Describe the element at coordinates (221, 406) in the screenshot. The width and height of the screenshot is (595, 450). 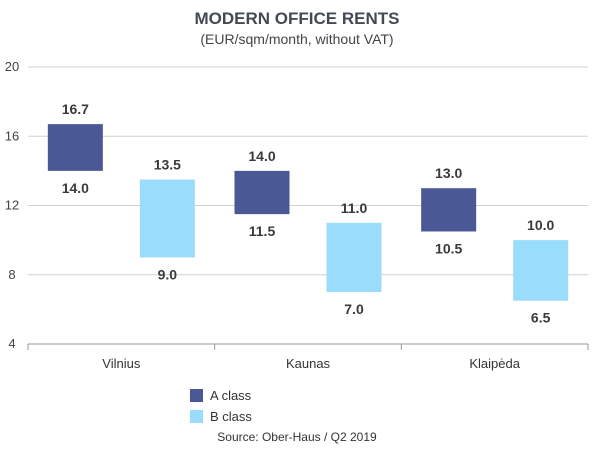
I see `legend: A class B class` at that location.